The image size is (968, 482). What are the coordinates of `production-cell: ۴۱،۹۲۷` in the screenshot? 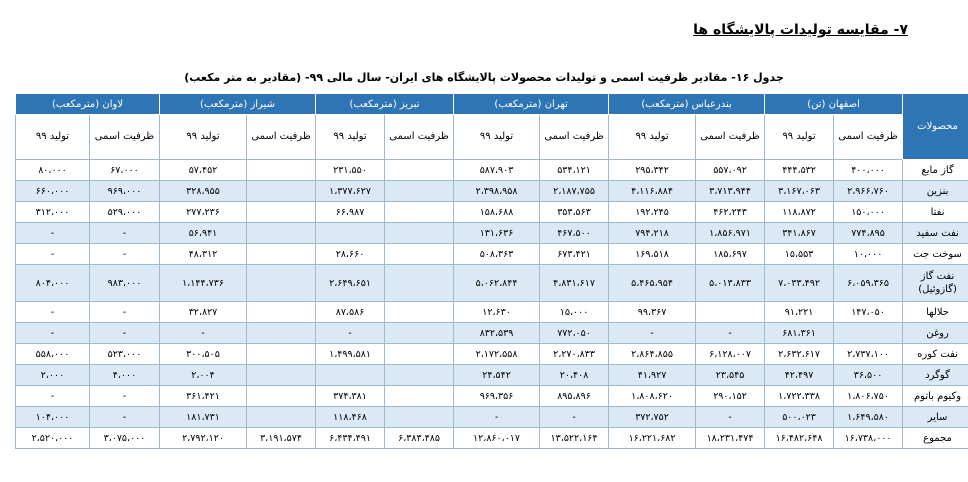 It's located at (652, 375).